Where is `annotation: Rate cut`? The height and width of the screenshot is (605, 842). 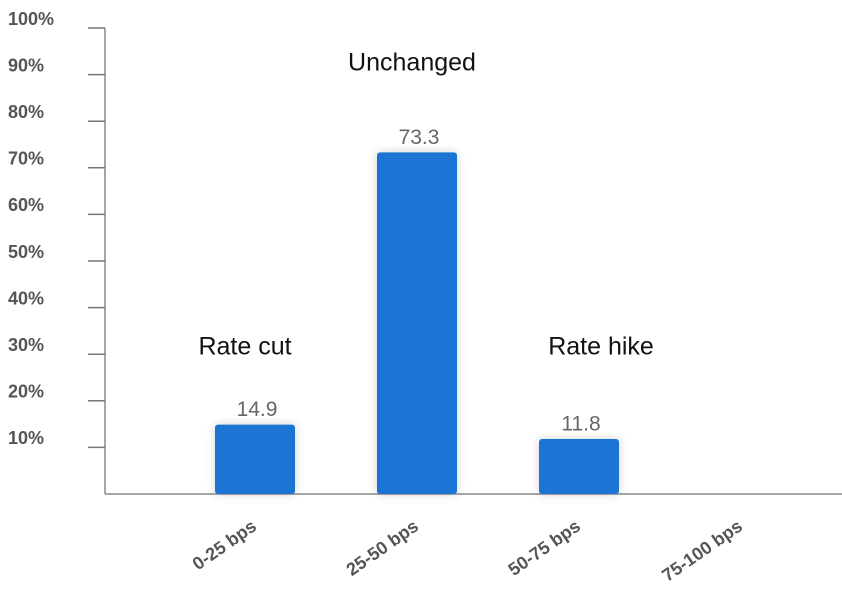
annotation: Rate cut is located at coordinates (244, 347).